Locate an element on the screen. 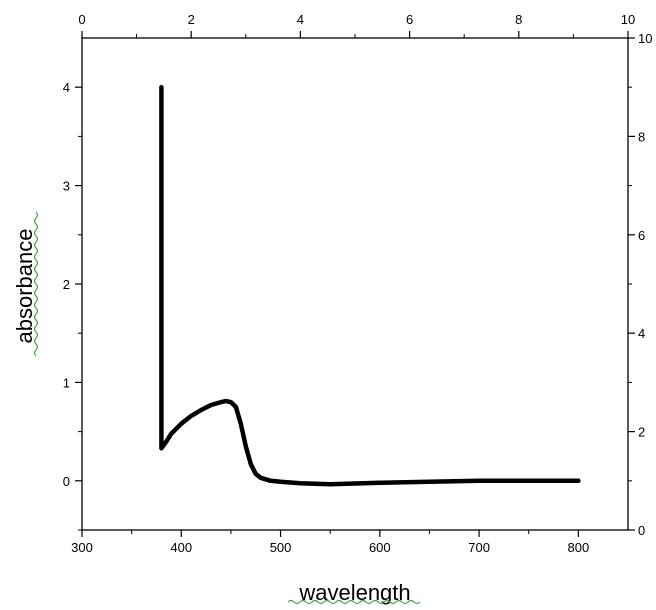 This screenshot has height=610, width=656. right-y-tick-label: 4 is located at coordinates (641, 333).